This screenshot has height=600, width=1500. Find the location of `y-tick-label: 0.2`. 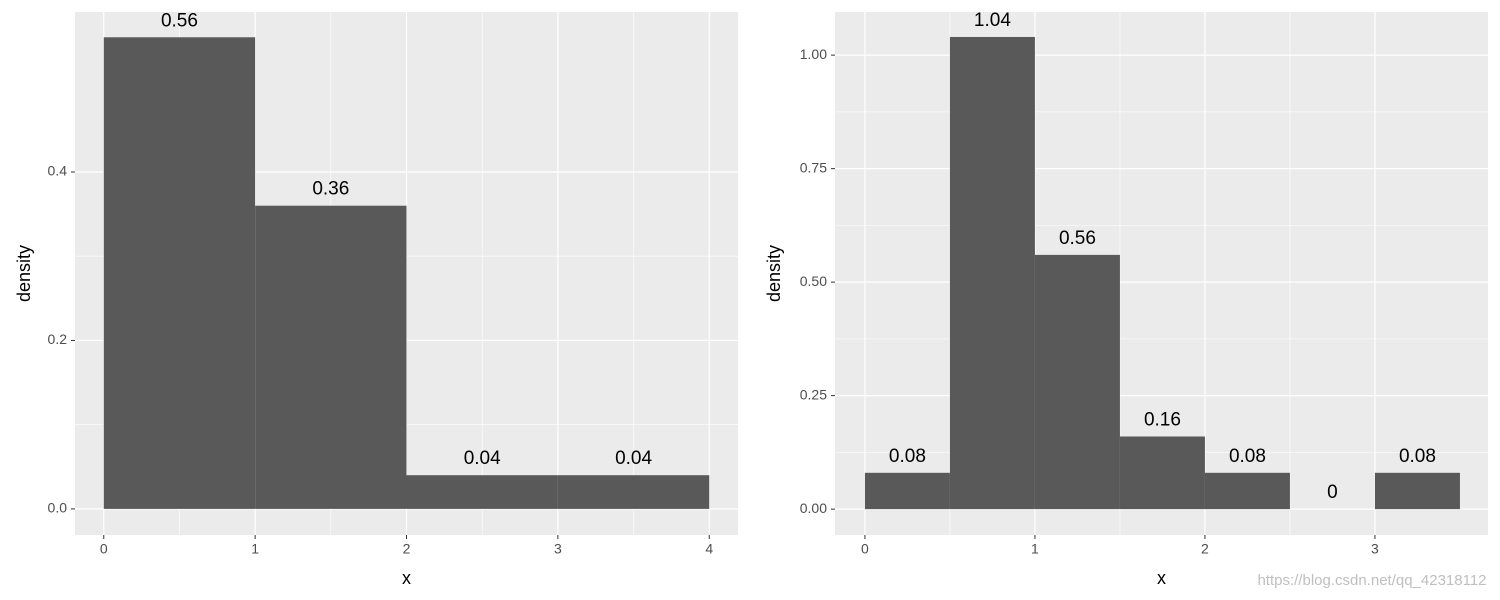

y-tick-label: 0.2 is located at coordinates (58, 339).